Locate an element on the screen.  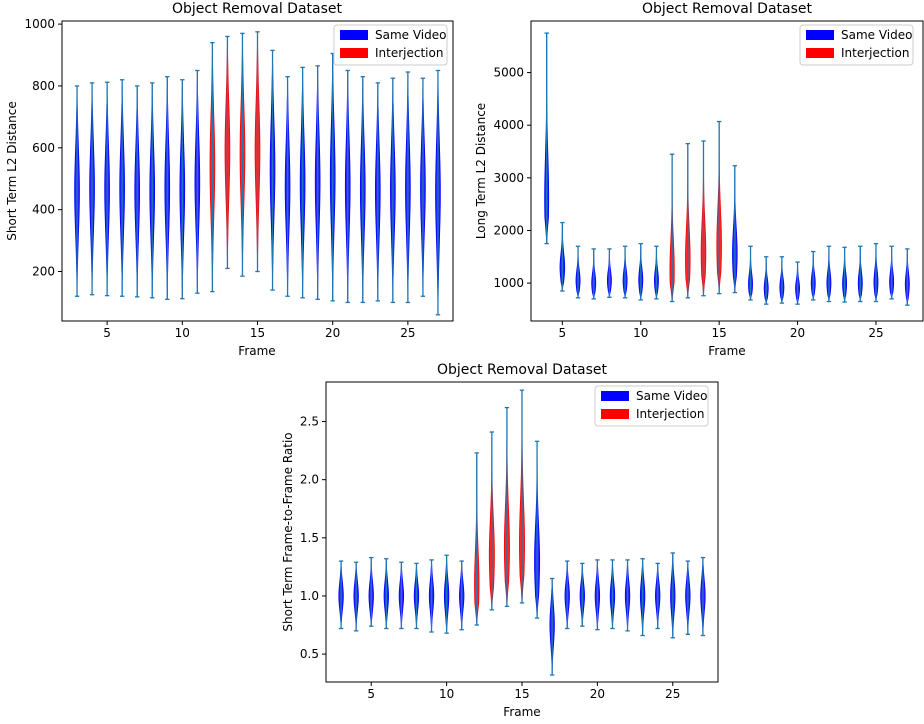
y-tick-label: 400 is located at coordinates (43, 210).